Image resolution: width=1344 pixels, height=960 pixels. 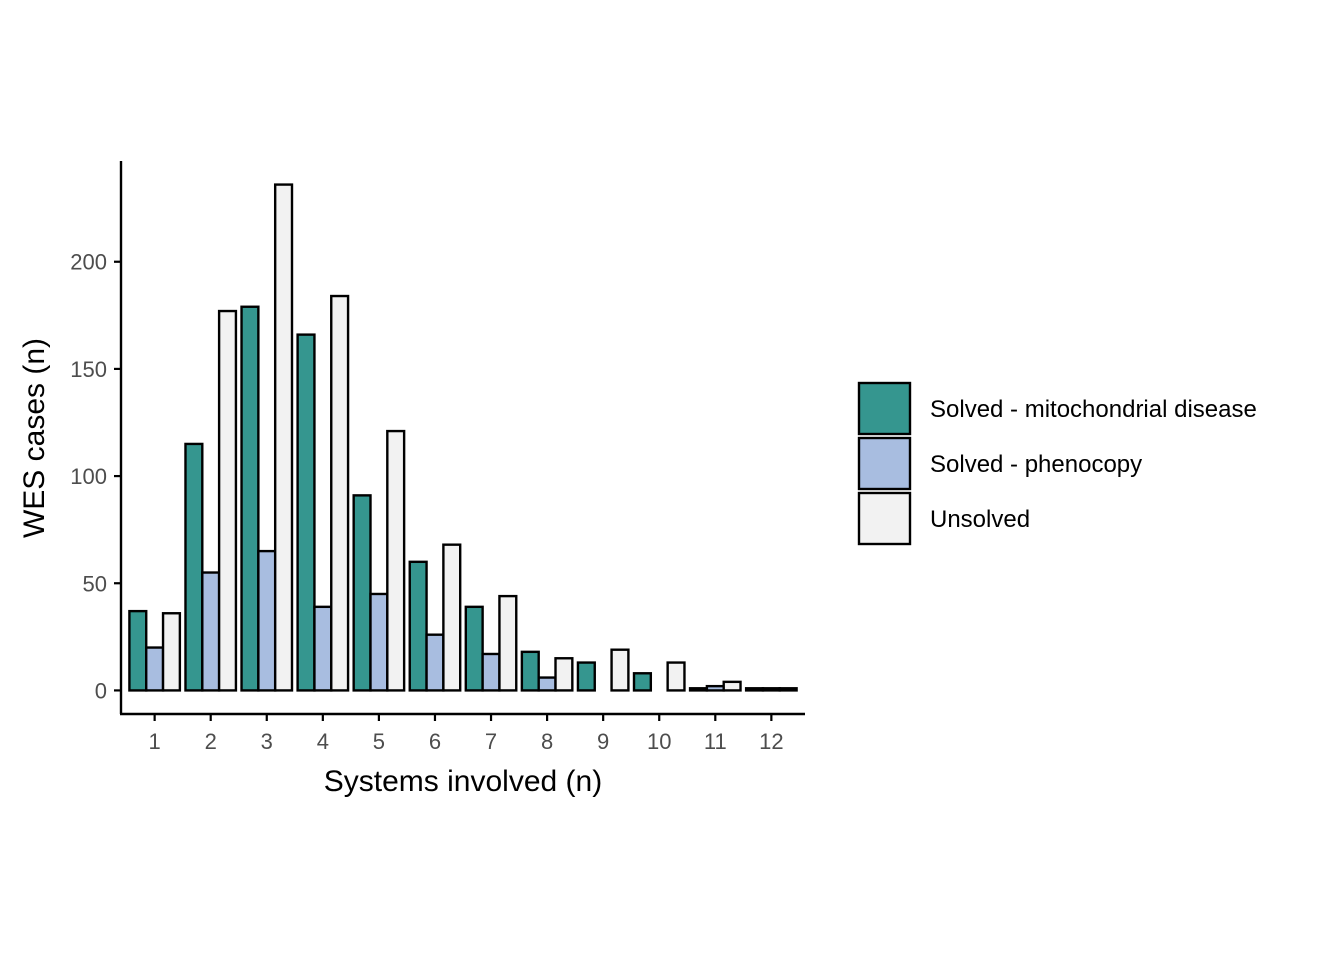 What do you see at coordinates (659, 741) in the screenshot?
I see `x-tick-label: 10` at bounding box center [659, 741].